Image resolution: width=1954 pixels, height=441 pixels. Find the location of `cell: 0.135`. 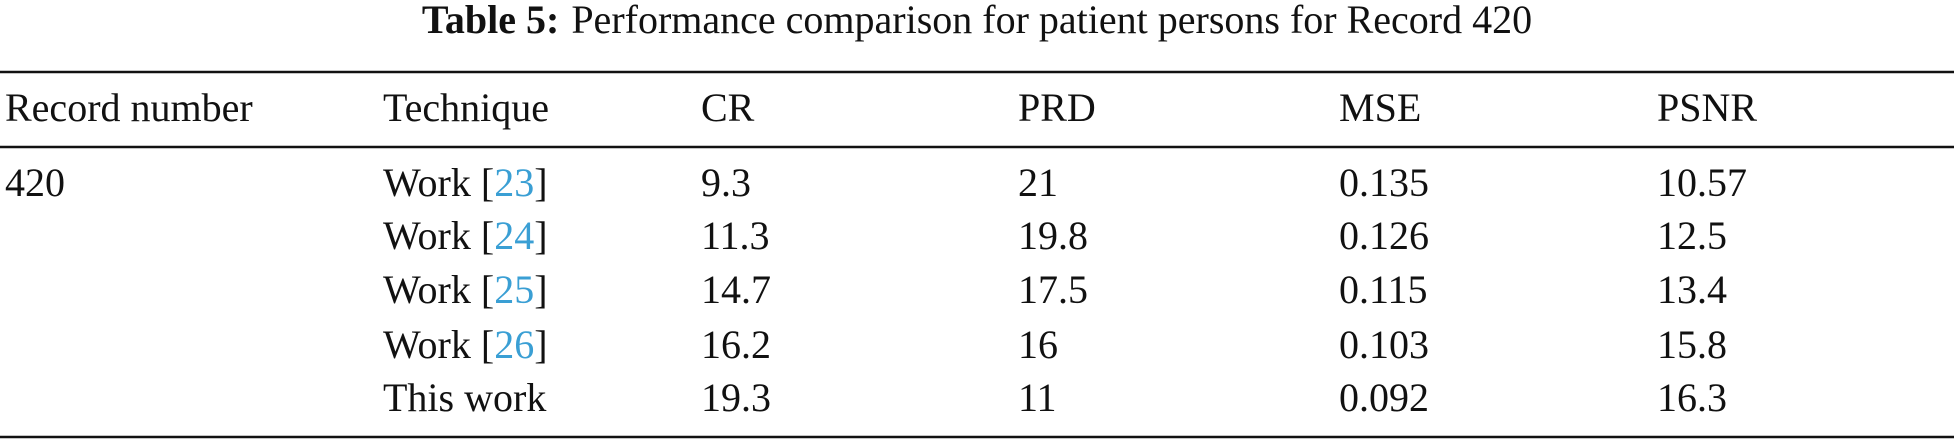

cell: 0.135 is located at coordinates (1384, 182).